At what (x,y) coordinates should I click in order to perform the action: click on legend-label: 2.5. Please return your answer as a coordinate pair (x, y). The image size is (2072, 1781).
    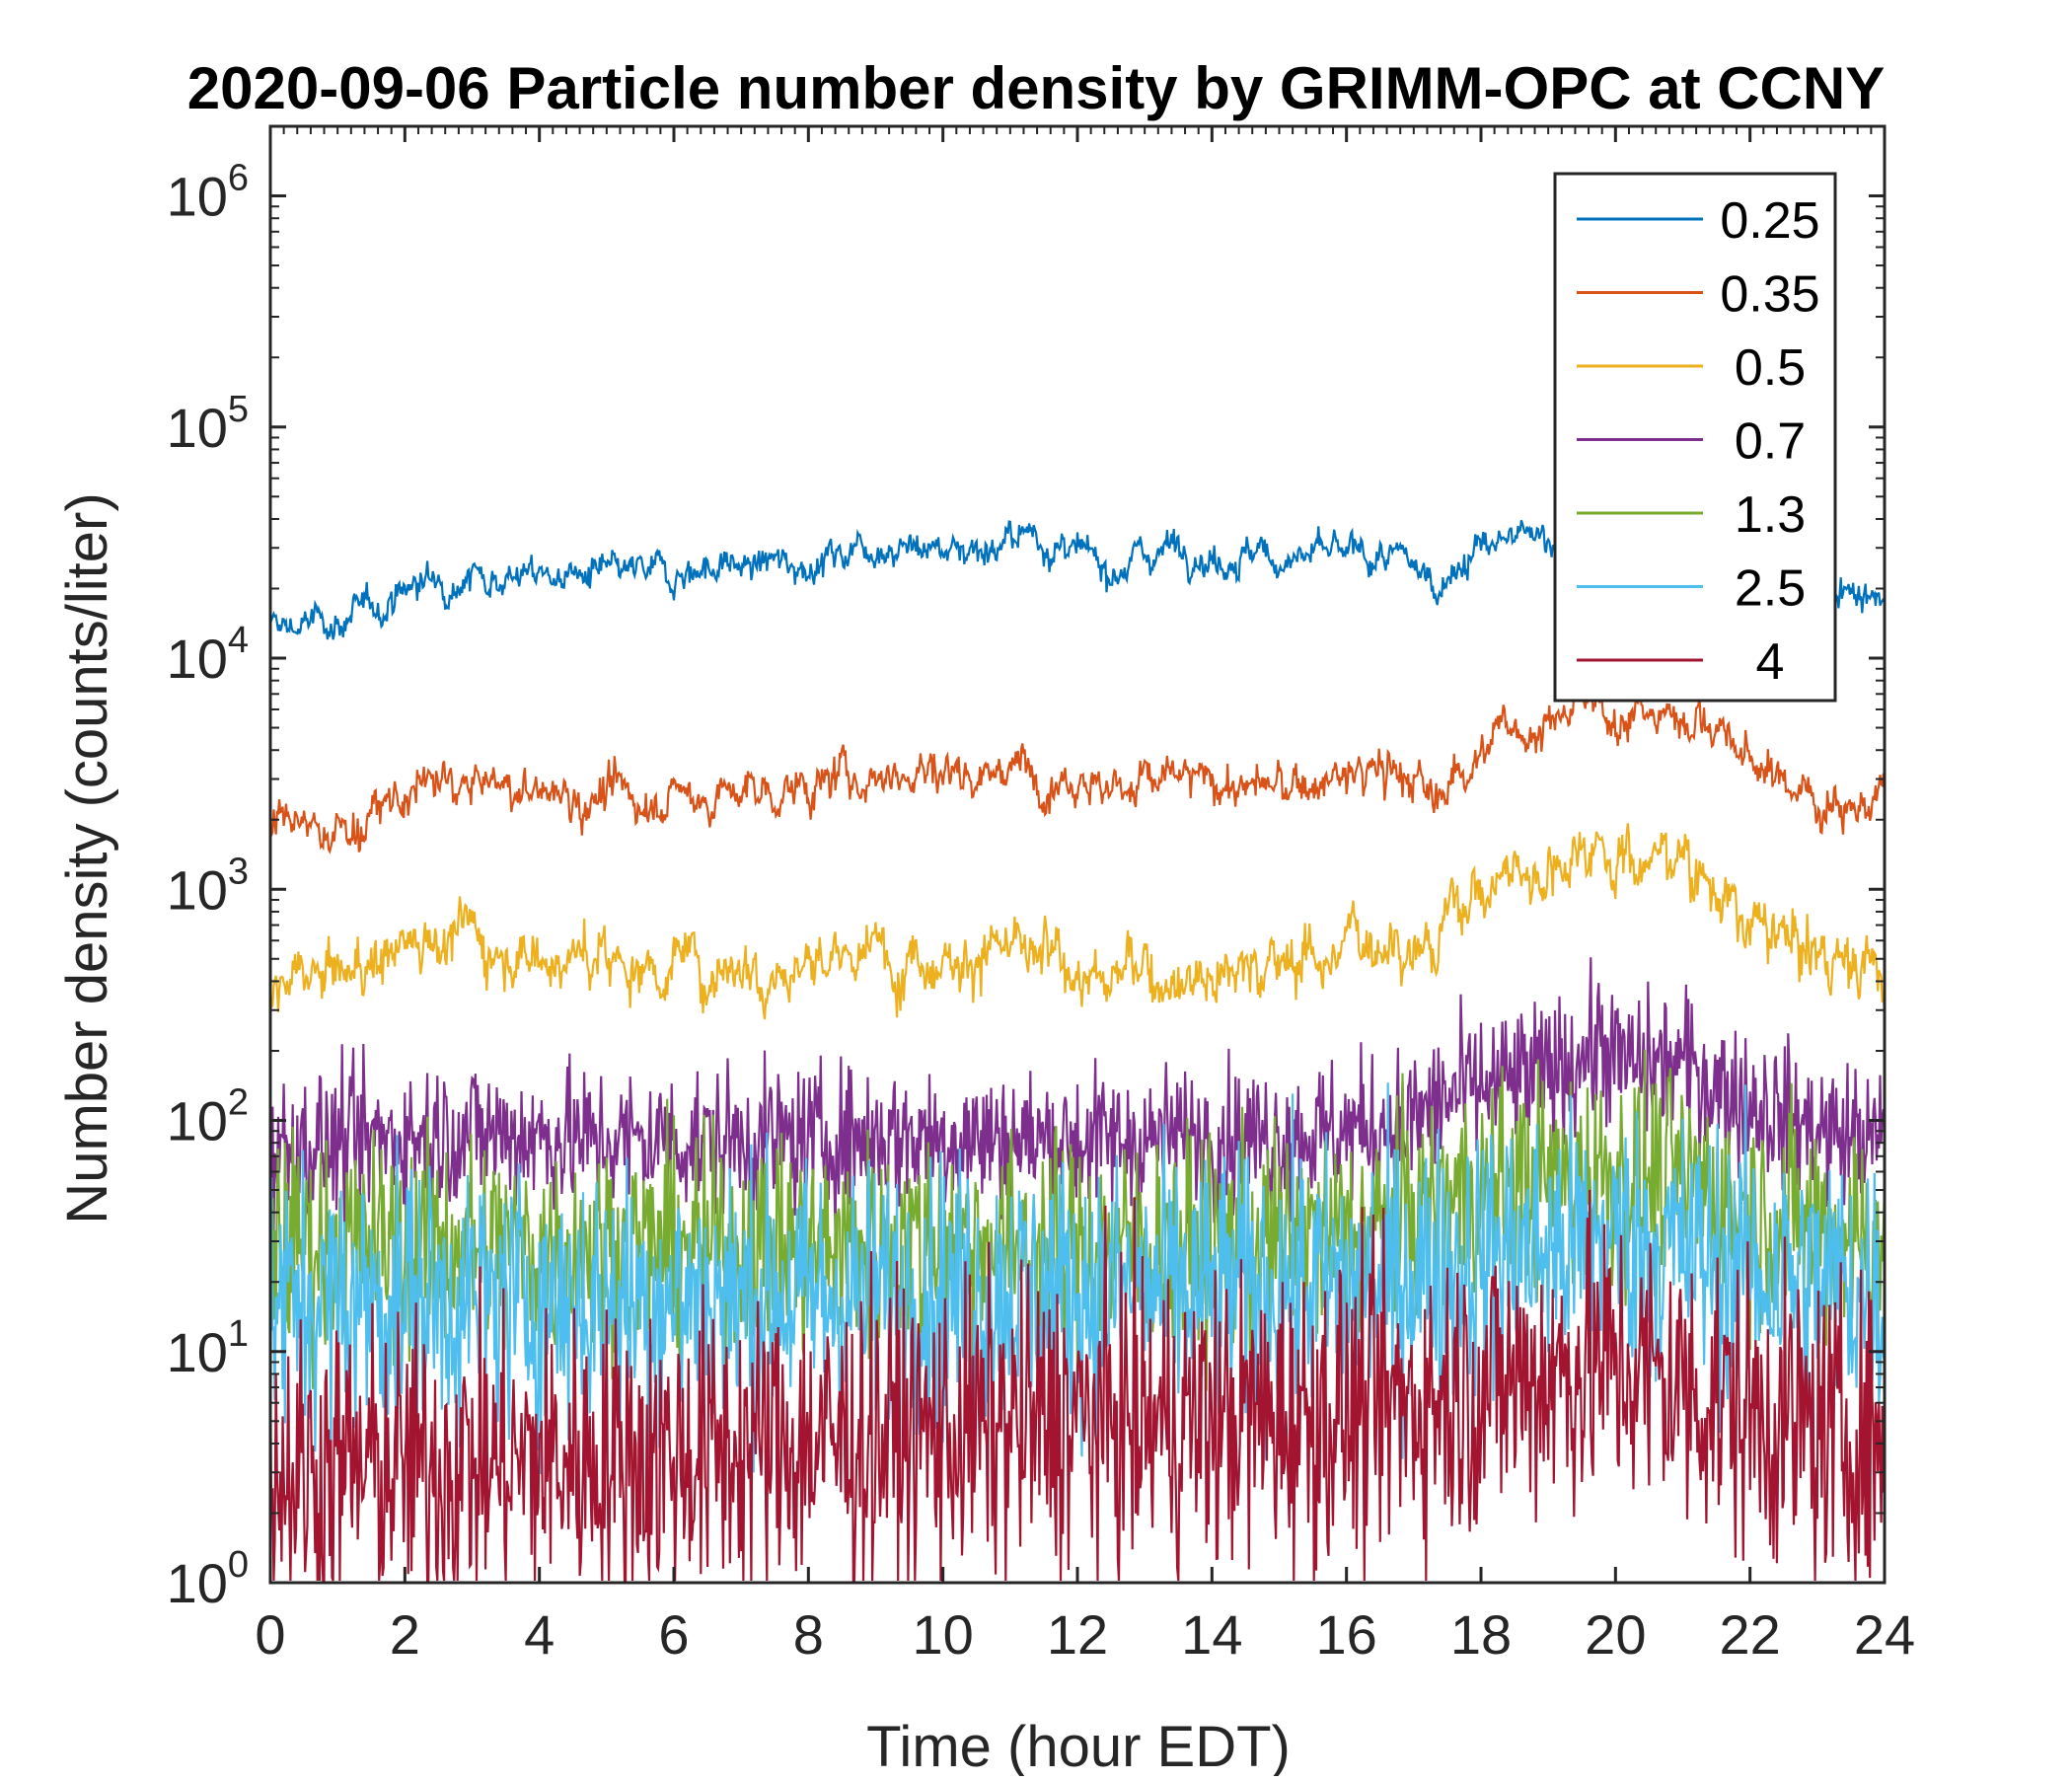
    Looking at the image, I should click on (1771, 589).